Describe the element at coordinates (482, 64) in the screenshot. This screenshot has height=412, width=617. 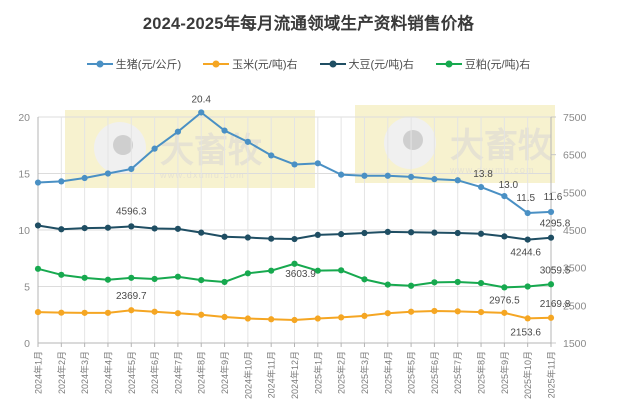
I see `legend-item-soymeal: 豆粕(元/吨)右` at that location.